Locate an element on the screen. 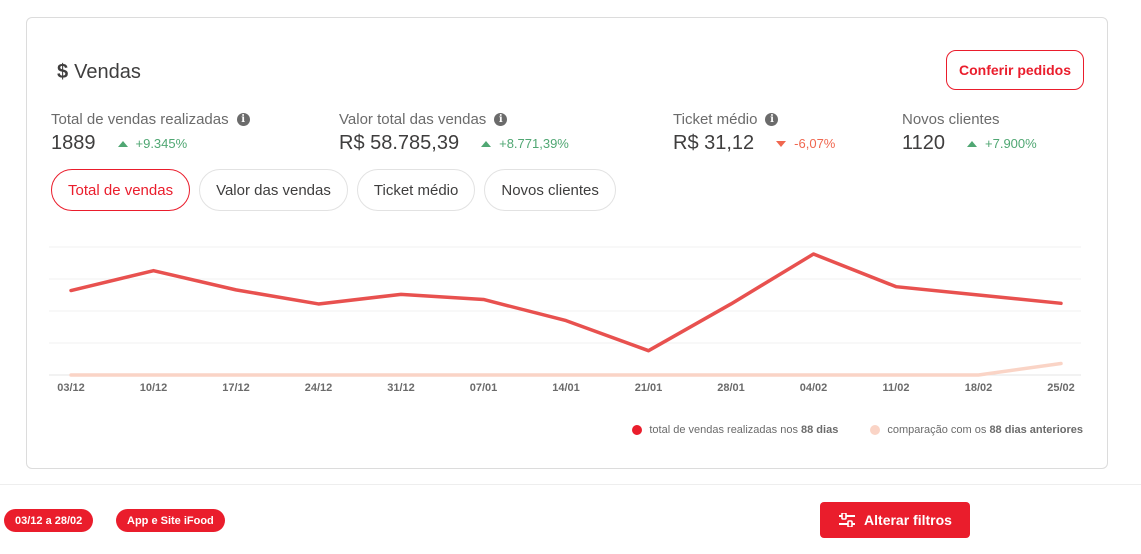 This screenshot has height=554, width=1141. metric-value: R$ 58.785,39 is located at coordinates (399, 143).